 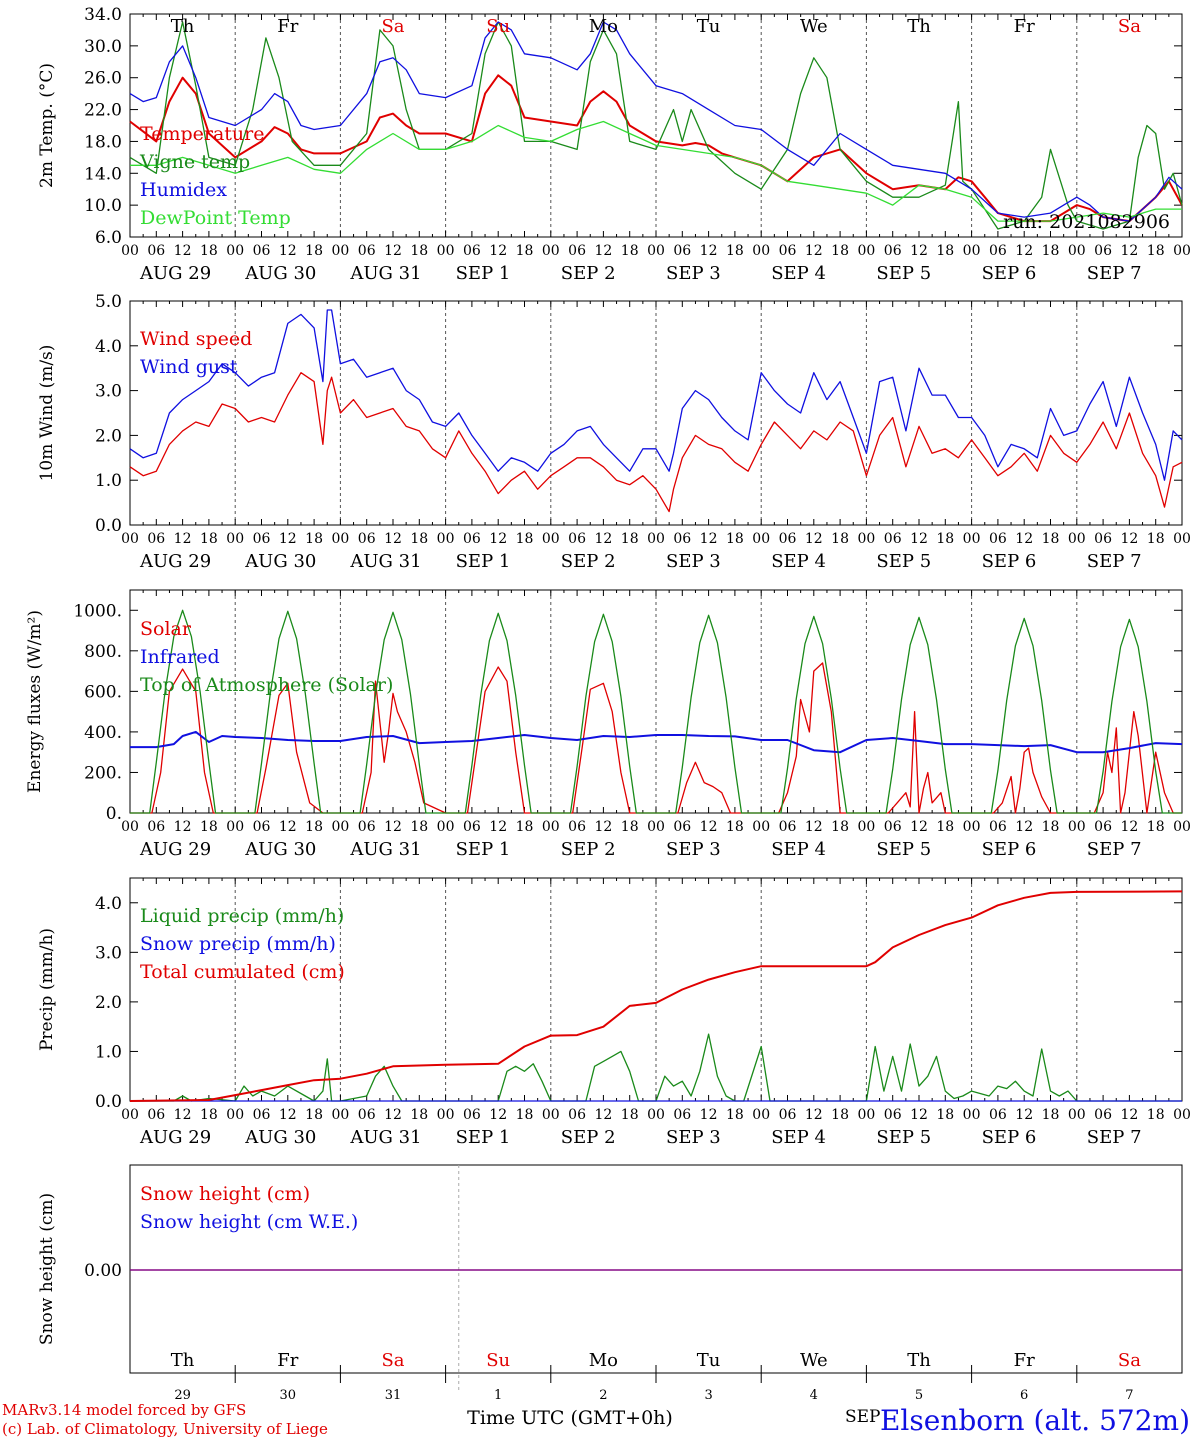 I want to click on sep-fragment: SEP, so click(x=863, y=1417).